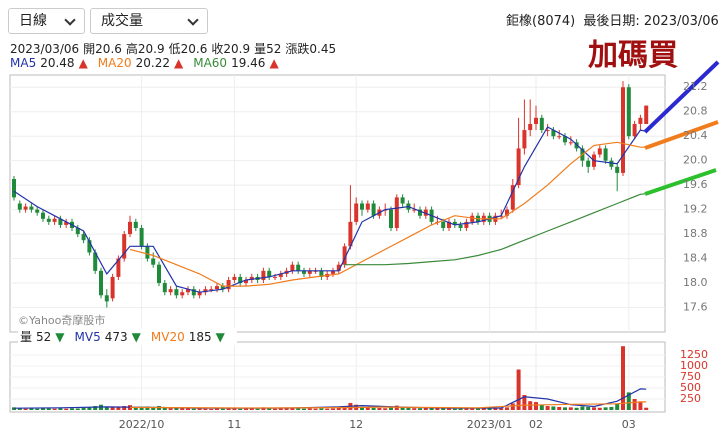 The image size is (720, 444). What do you see at coordinates (541, 21) in the screenshot?
I see `stock-name: 鉅橡(8074)` at bounding box center [541, 21].